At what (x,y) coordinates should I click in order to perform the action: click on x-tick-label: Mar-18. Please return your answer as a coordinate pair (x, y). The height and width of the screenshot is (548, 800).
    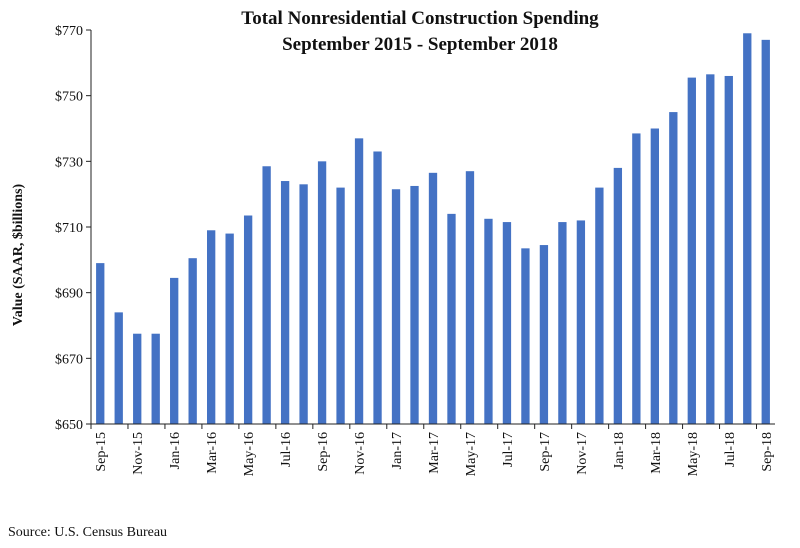
    Looking at the image, I should click on (656, 453).